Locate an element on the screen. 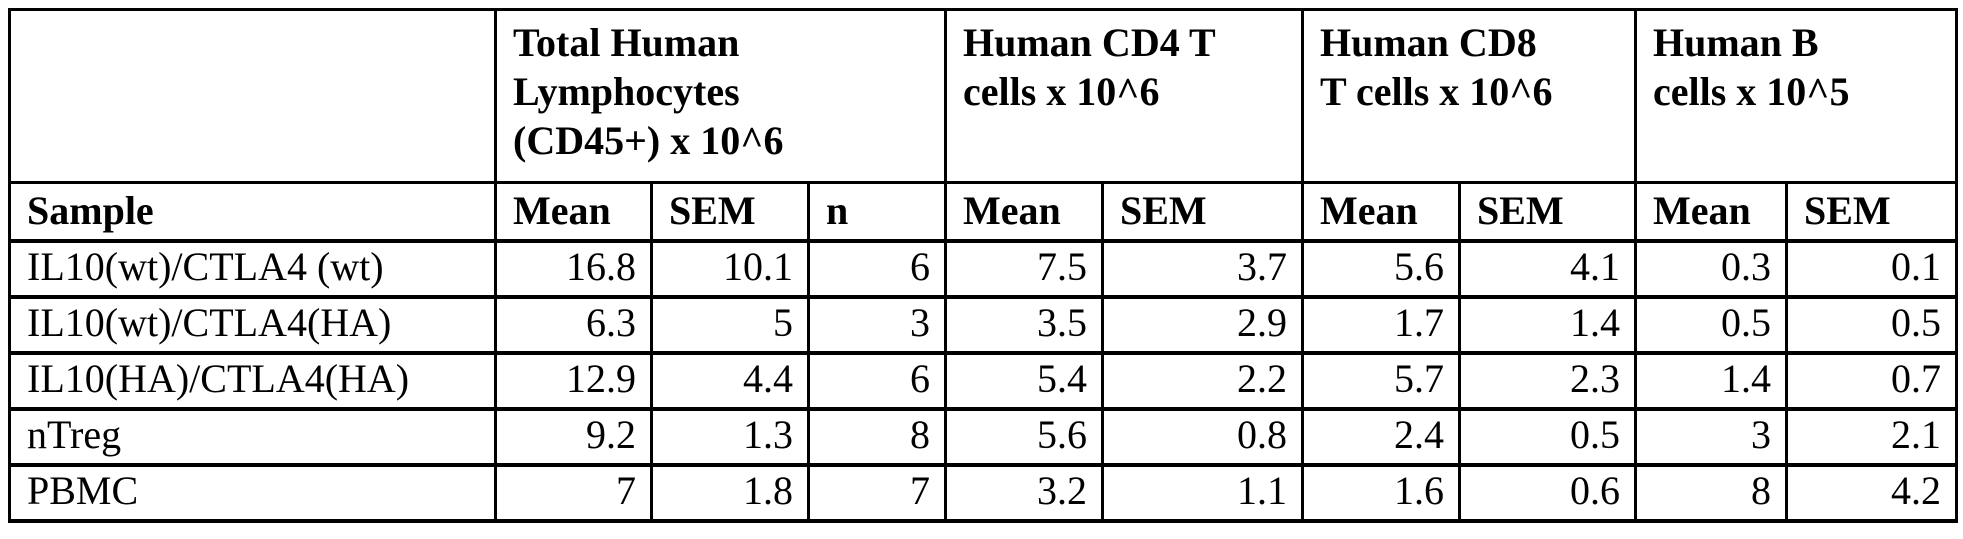 This screenshot has height=539, width=1963. column-header-mean-2: Mean is located at coordinates (1024, 212).